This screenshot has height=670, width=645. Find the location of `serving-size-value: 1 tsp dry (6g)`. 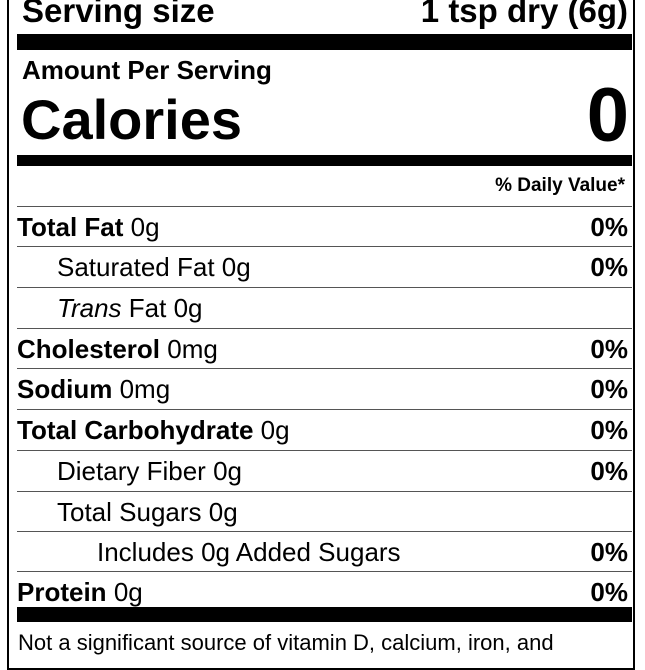

serving-size-value: 1 tsp dry (6g) is located at coordinates (524, 14).